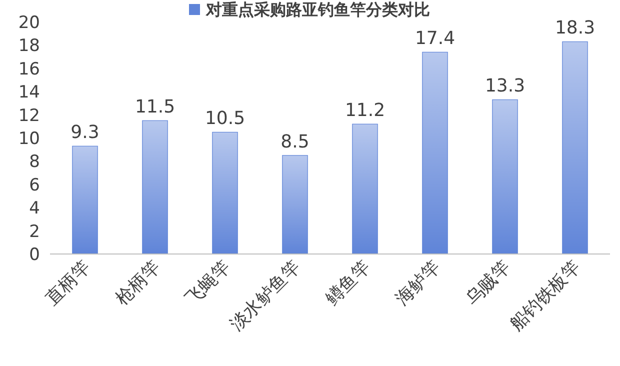  What do you see at coordinates (68, 283) in the screenshot?
I see `x-tick-label: 直柄竿` at bounding box center [68, 283].